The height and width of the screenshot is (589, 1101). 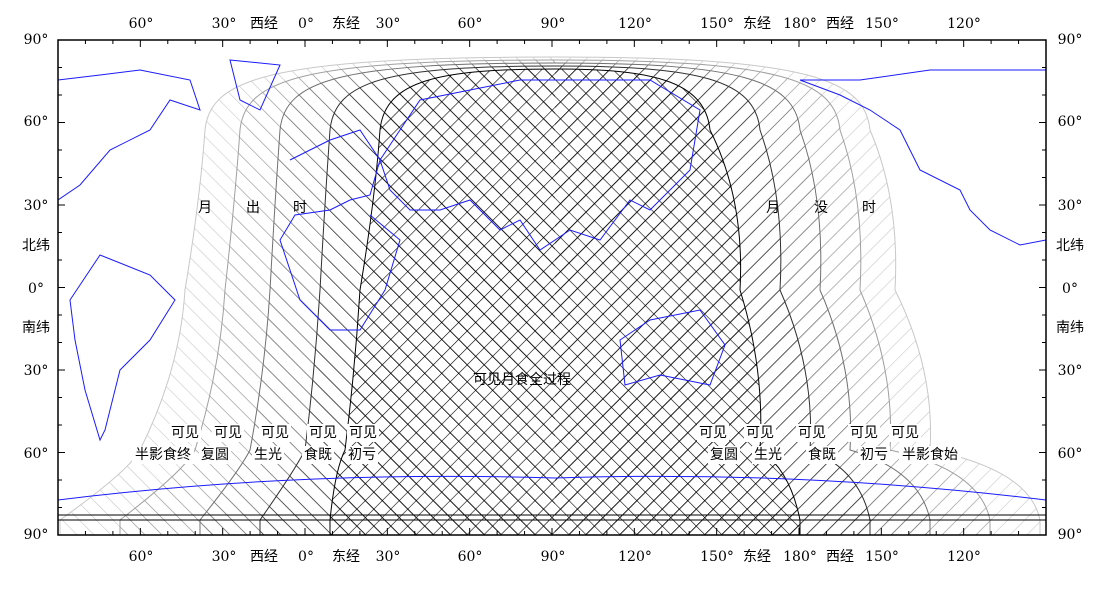 What do you see at coordinates (205, 208) in the screenshot?
I see `moonrise-label: 月` at bounding box center [205, 208].